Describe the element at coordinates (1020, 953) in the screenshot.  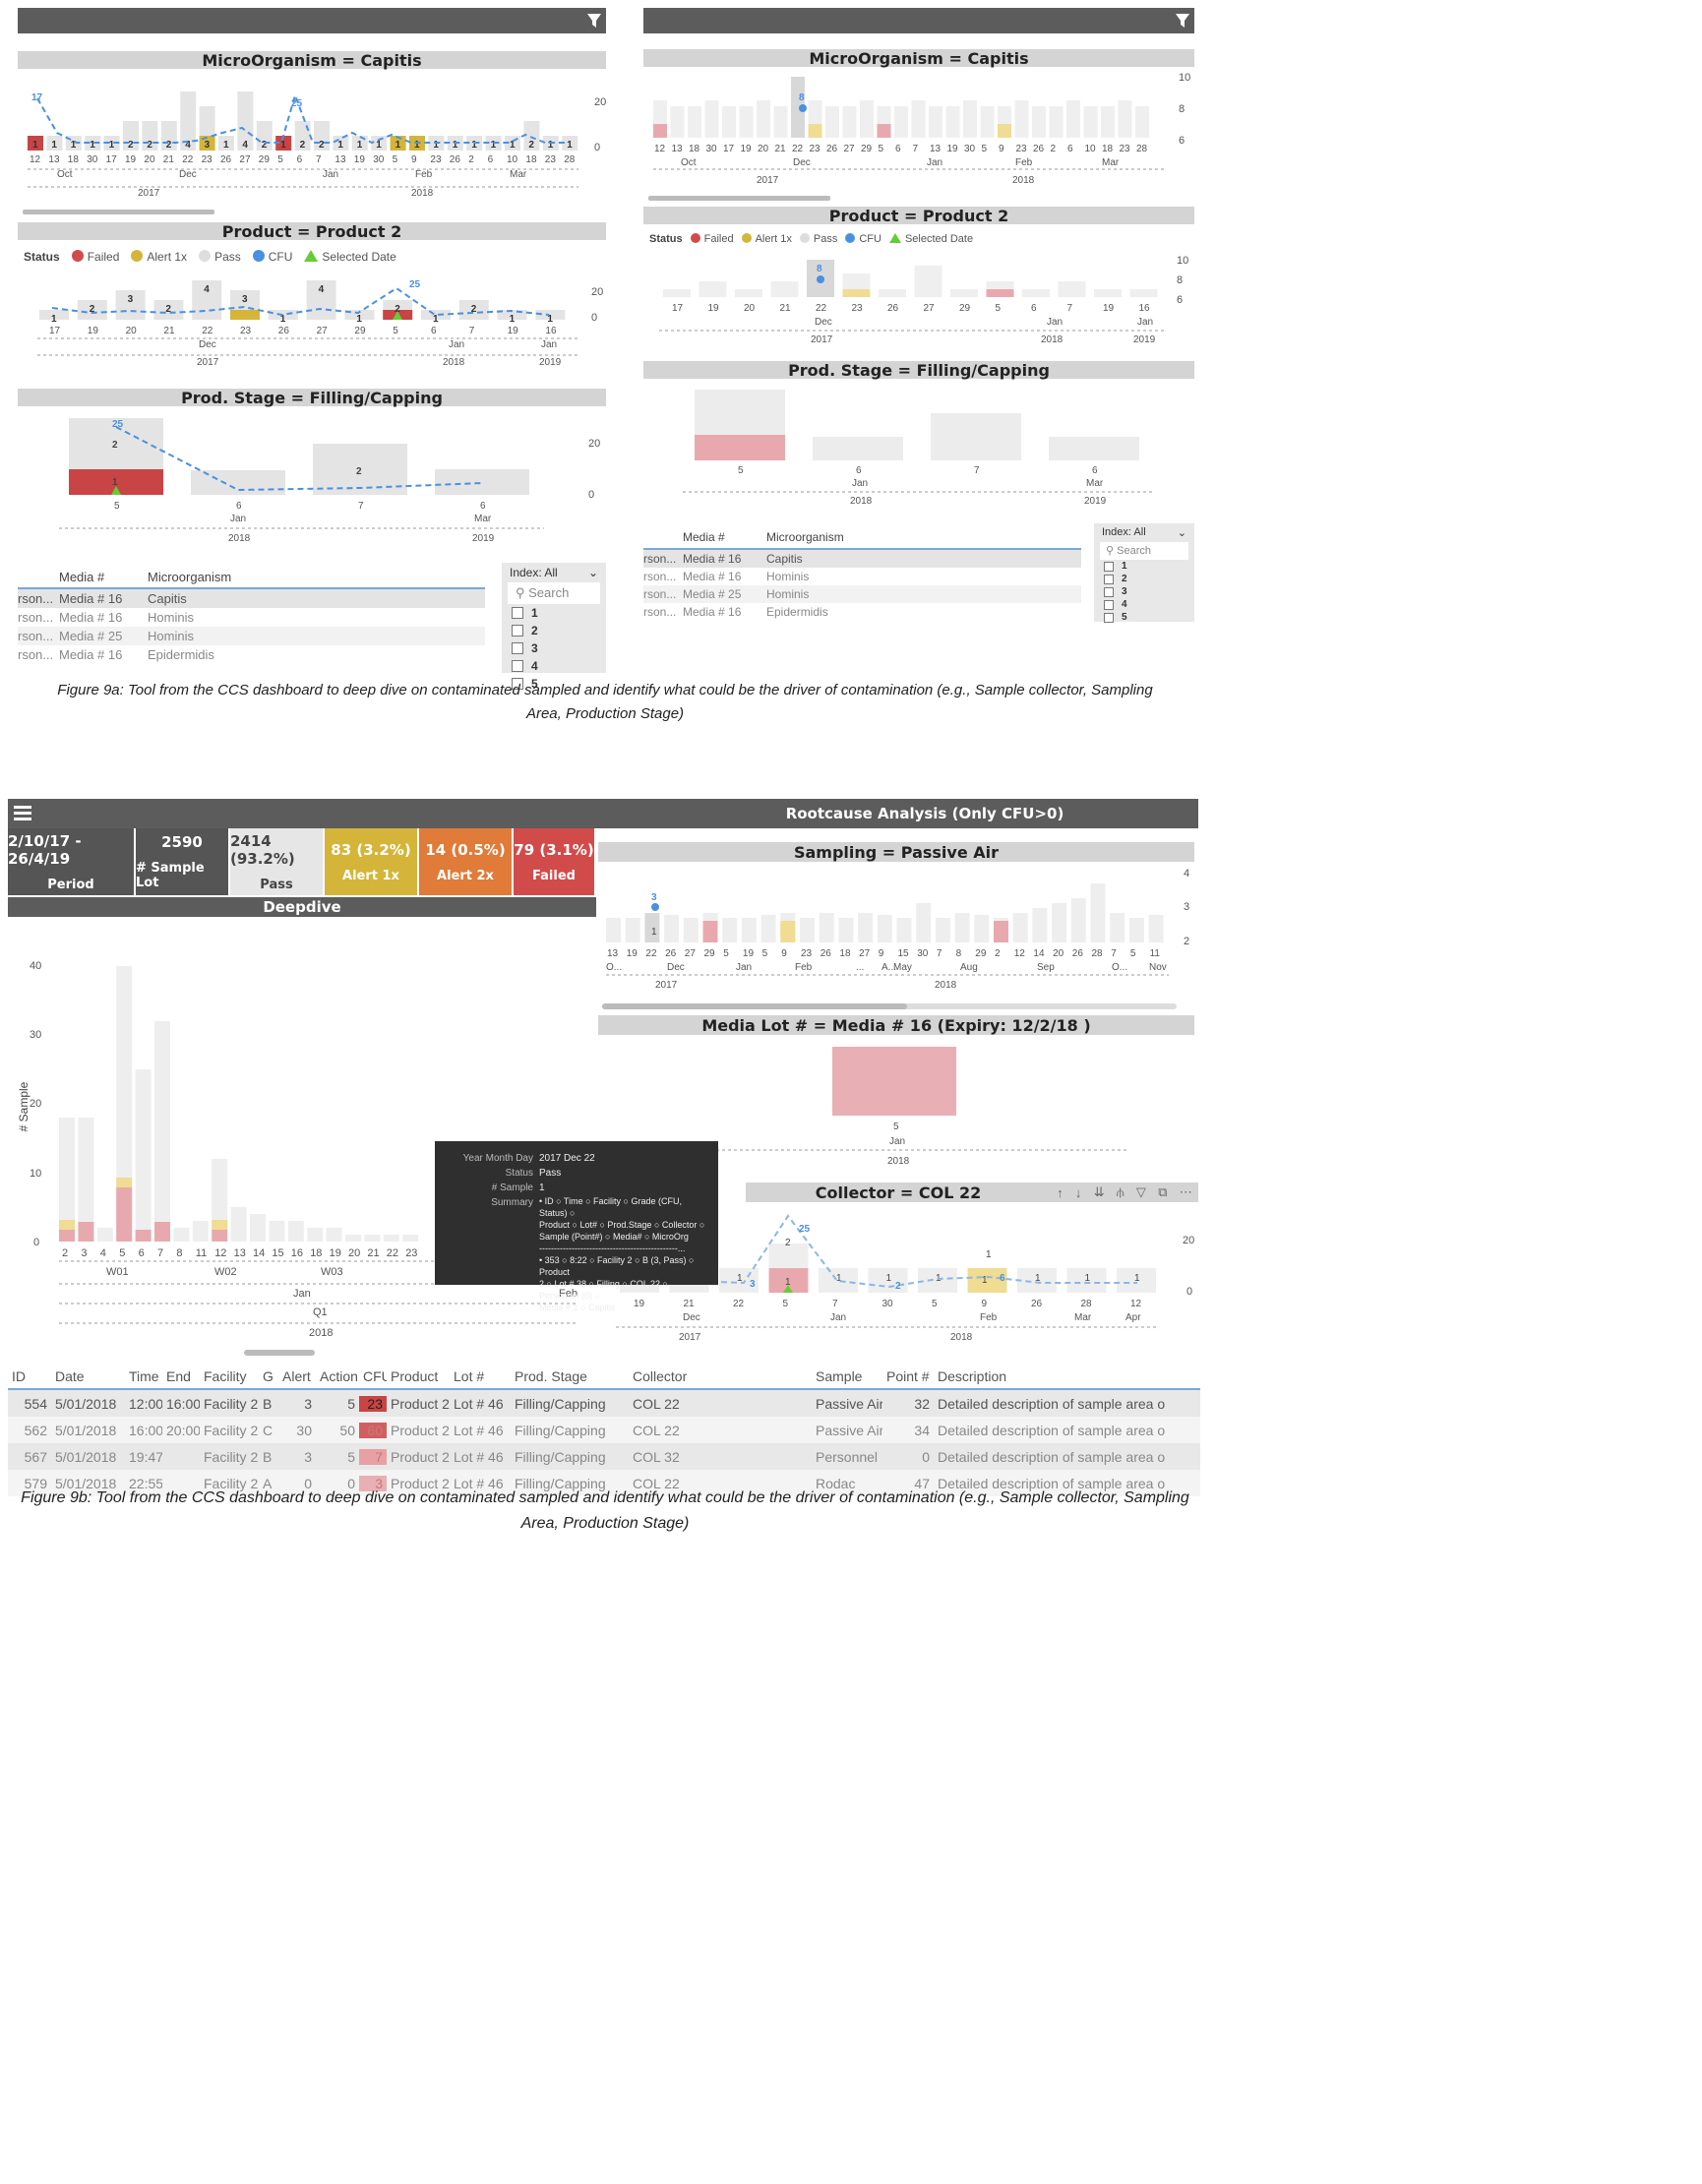
I see `tick-label: 12` at that location.